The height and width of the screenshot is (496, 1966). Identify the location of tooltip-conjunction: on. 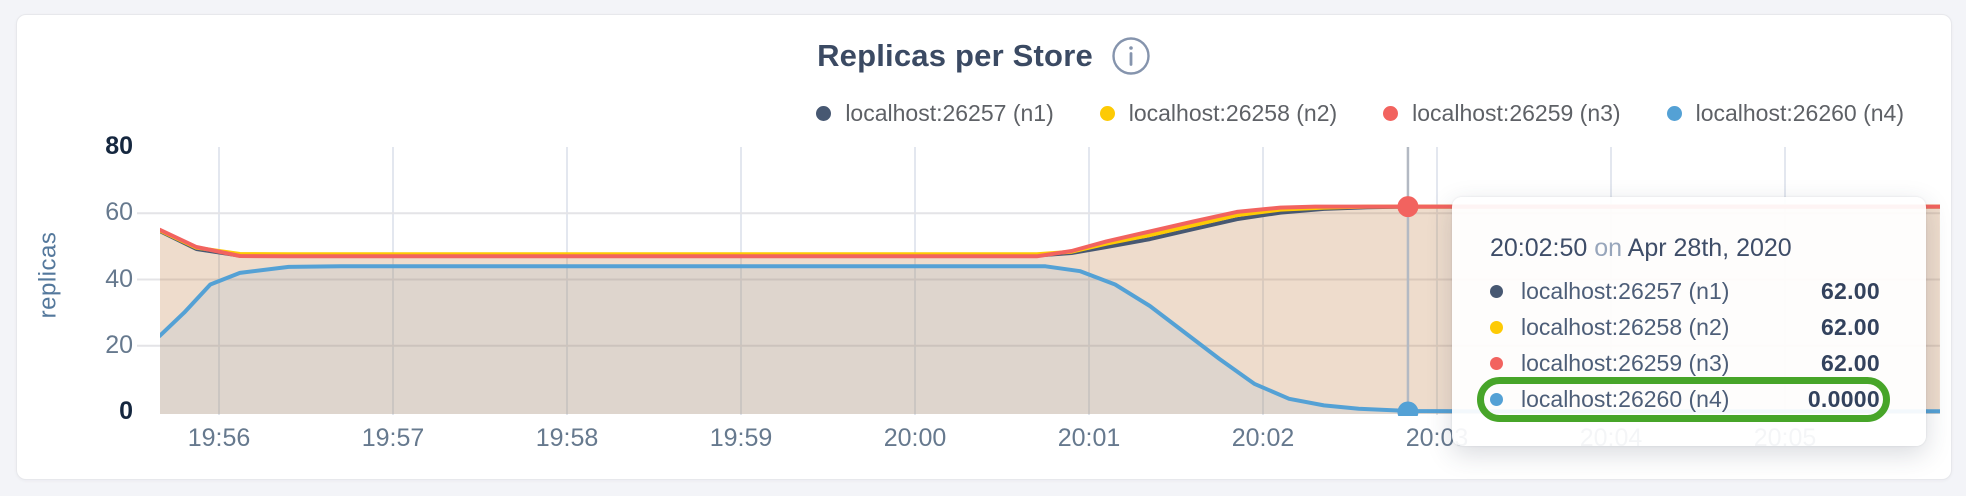
(1608, 248).